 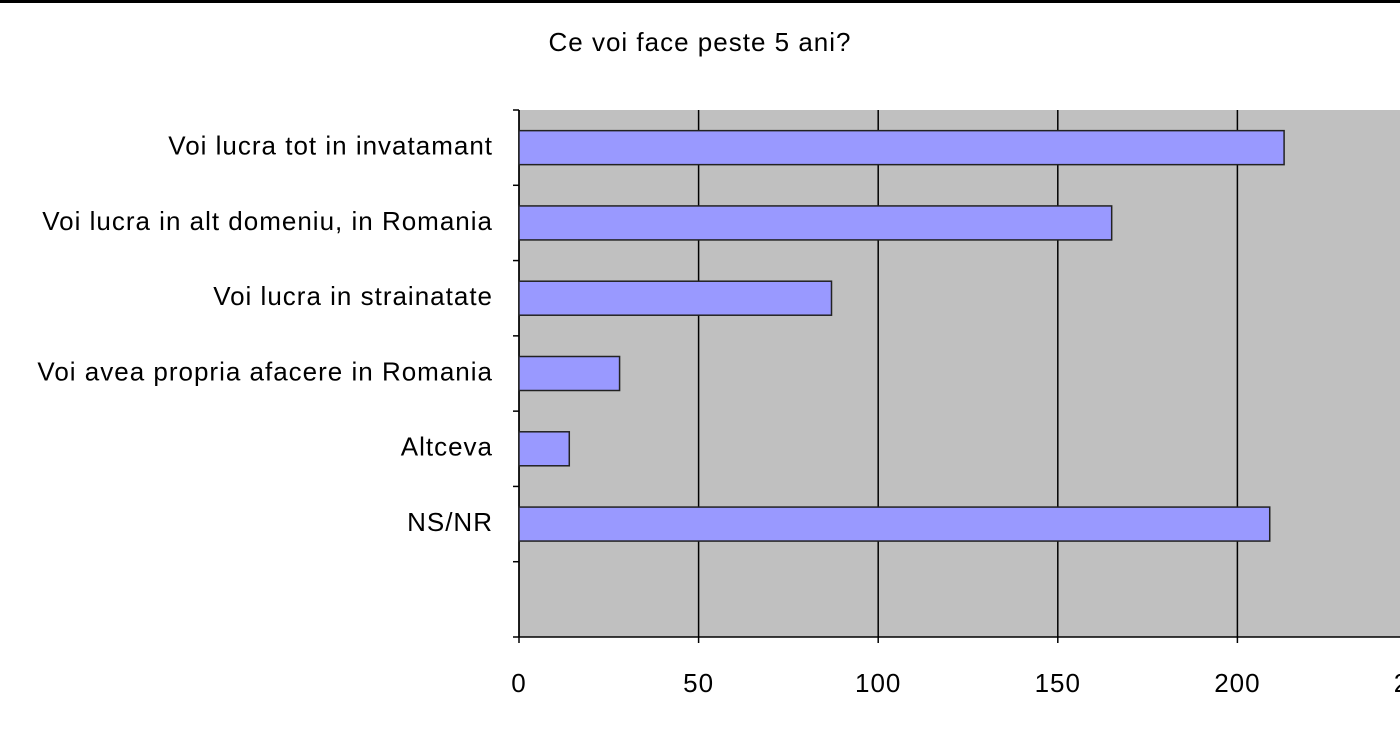 I want to click on y-tick-label: Voi avea propria afacere in Romania, so click(x=265, y=371).